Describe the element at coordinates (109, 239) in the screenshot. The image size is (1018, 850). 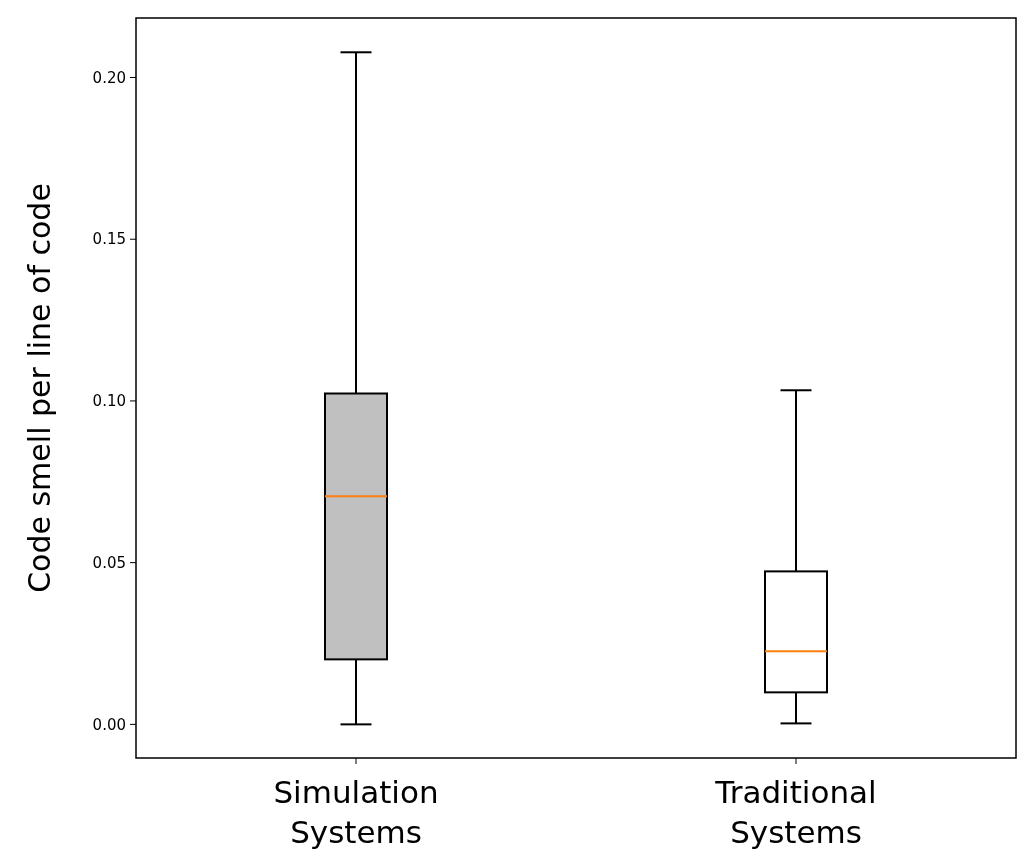
I see `y-tick-label: 0.15` at that location.